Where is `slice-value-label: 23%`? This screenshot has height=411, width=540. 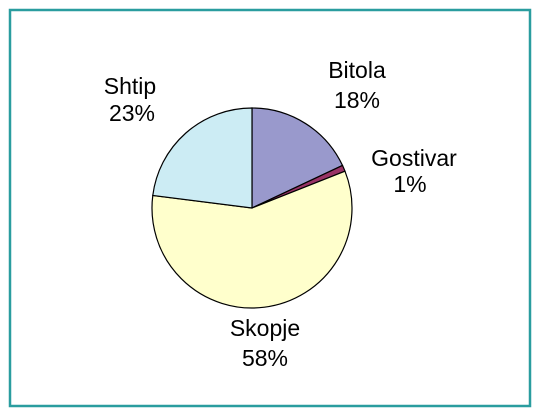 slice-value-label: 23% is located at coordinates (132, 113).